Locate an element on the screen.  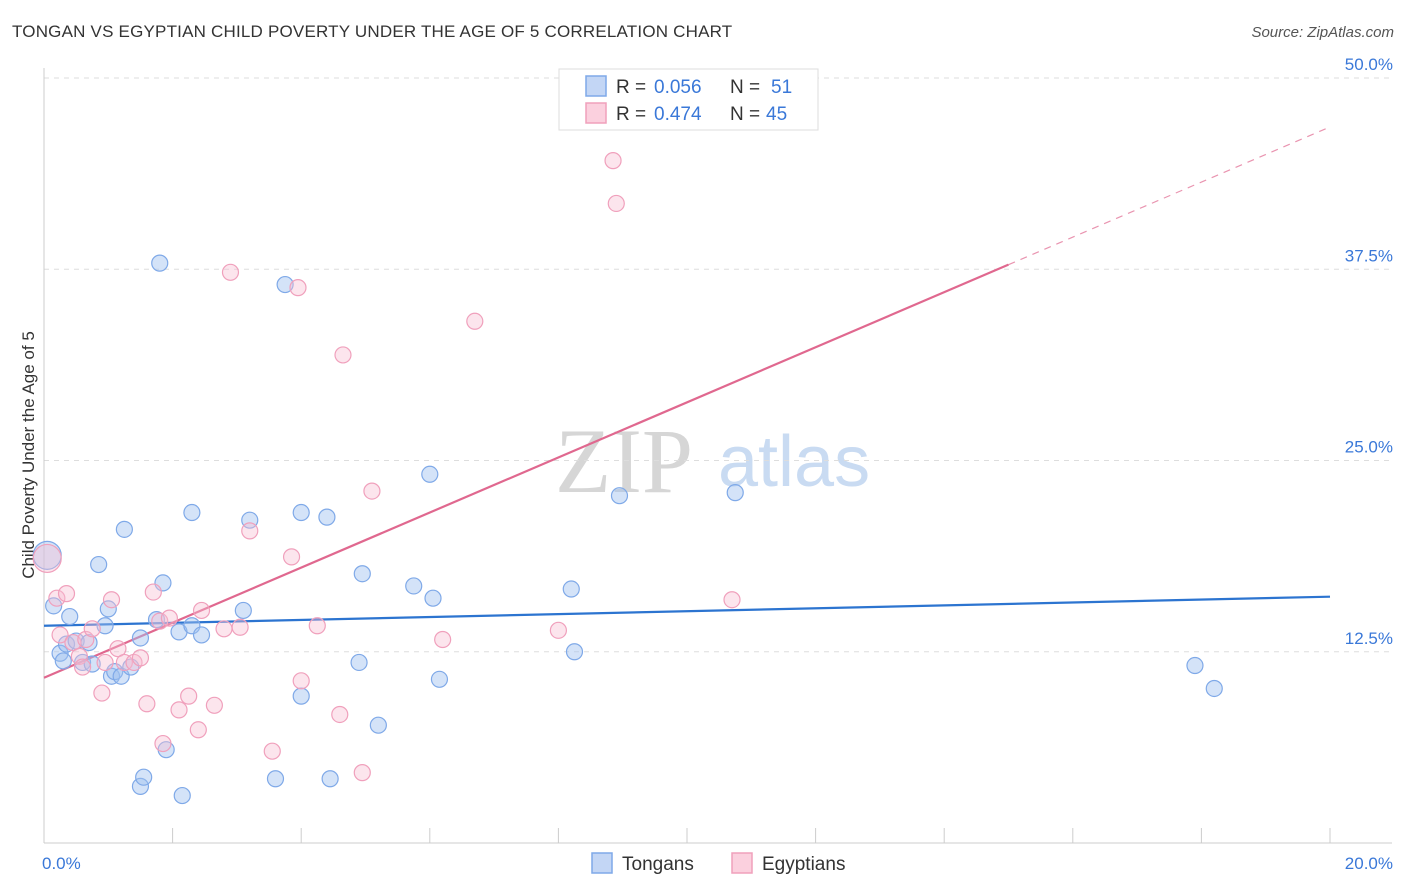
y-axis-title: Child Poverty Under the Age of 5 is located at coordinates (28, 455).